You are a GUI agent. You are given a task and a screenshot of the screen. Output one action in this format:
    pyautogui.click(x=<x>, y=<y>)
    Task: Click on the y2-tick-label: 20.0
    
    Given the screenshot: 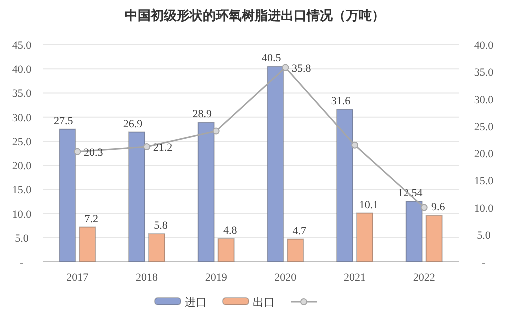 What is the action you would take?
    pyautogui.click(x=484, y=154)
    